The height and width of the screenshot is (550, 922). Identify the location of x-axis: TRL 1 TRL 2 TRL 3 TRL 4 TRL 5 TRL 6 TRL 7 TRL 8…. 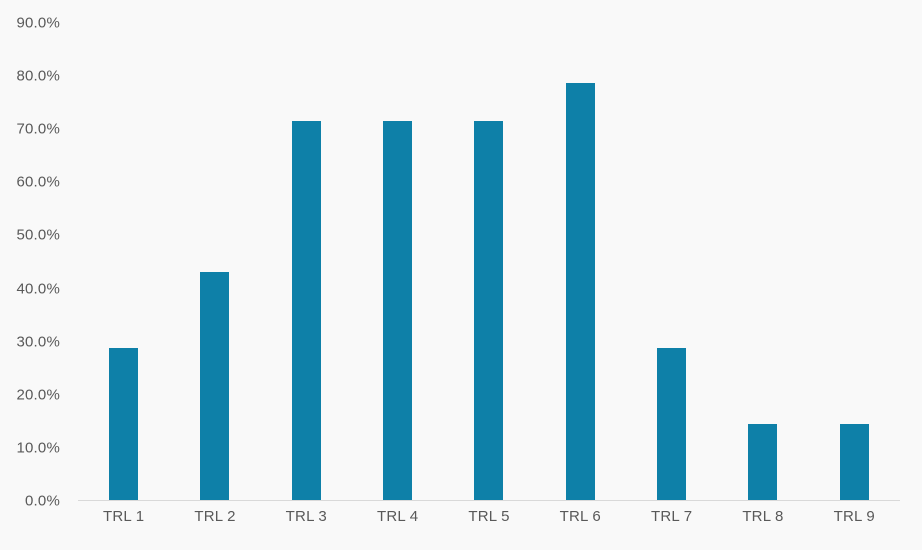
(489, 516).